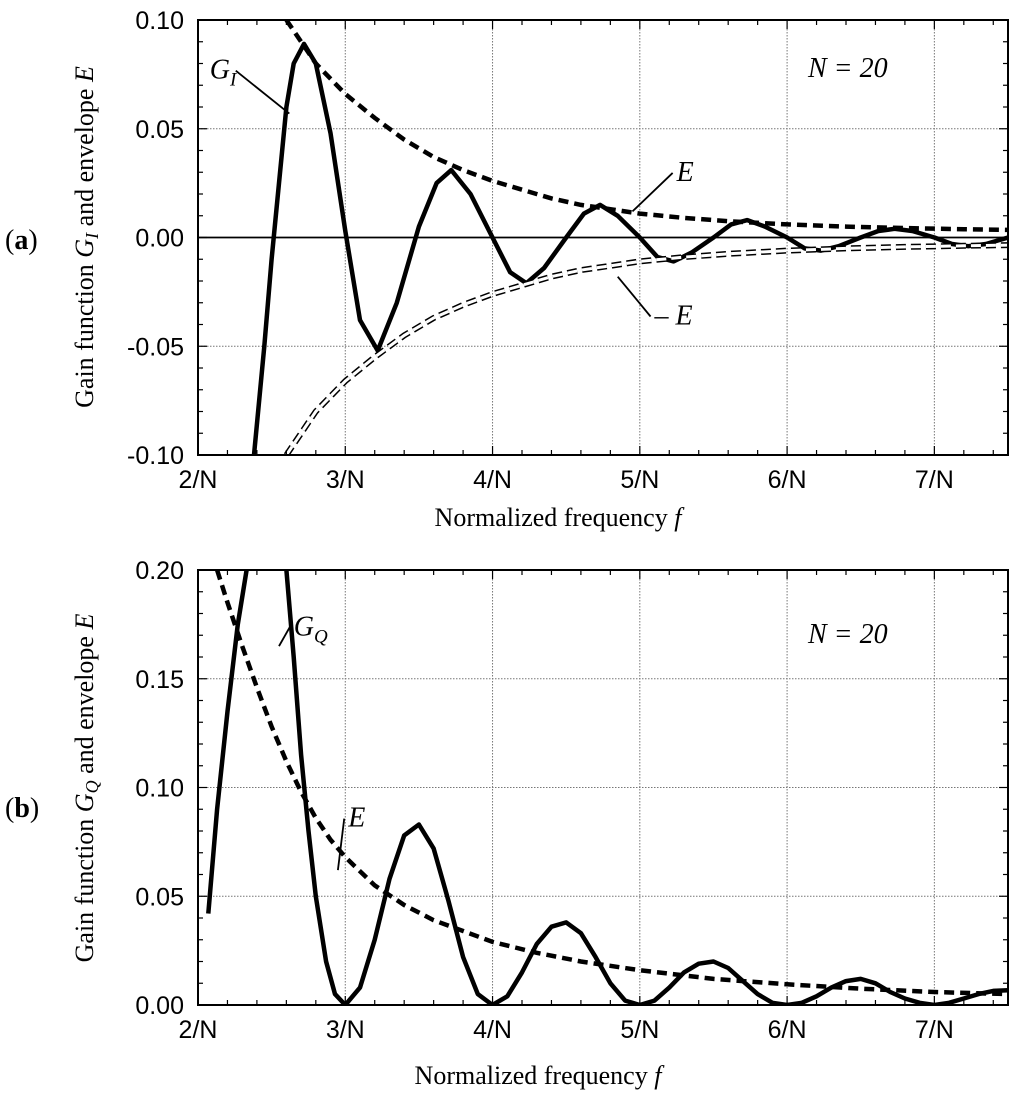 The height and width of the screenshot is (1099, 1024). I want to click on annotation-label: – E, so click(673, 316).